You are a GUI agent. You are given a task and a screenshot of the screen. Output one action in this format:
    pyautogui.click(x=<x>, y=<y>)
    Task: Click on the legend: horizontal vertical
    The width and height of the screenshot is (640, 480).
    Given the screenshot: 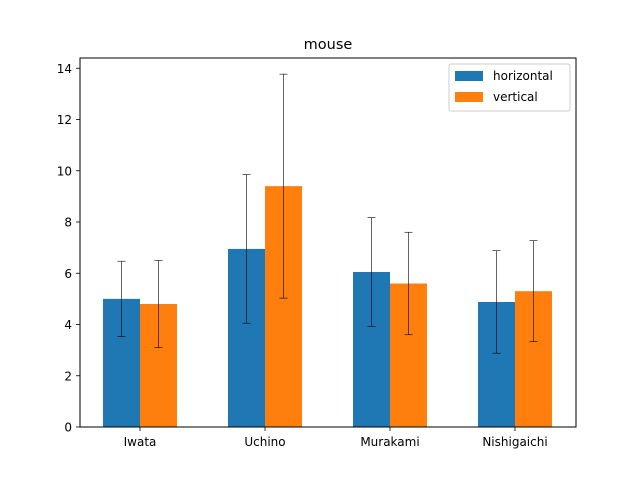 What is the action you would take?
    pyautogui.click(x=509, y=87)
    